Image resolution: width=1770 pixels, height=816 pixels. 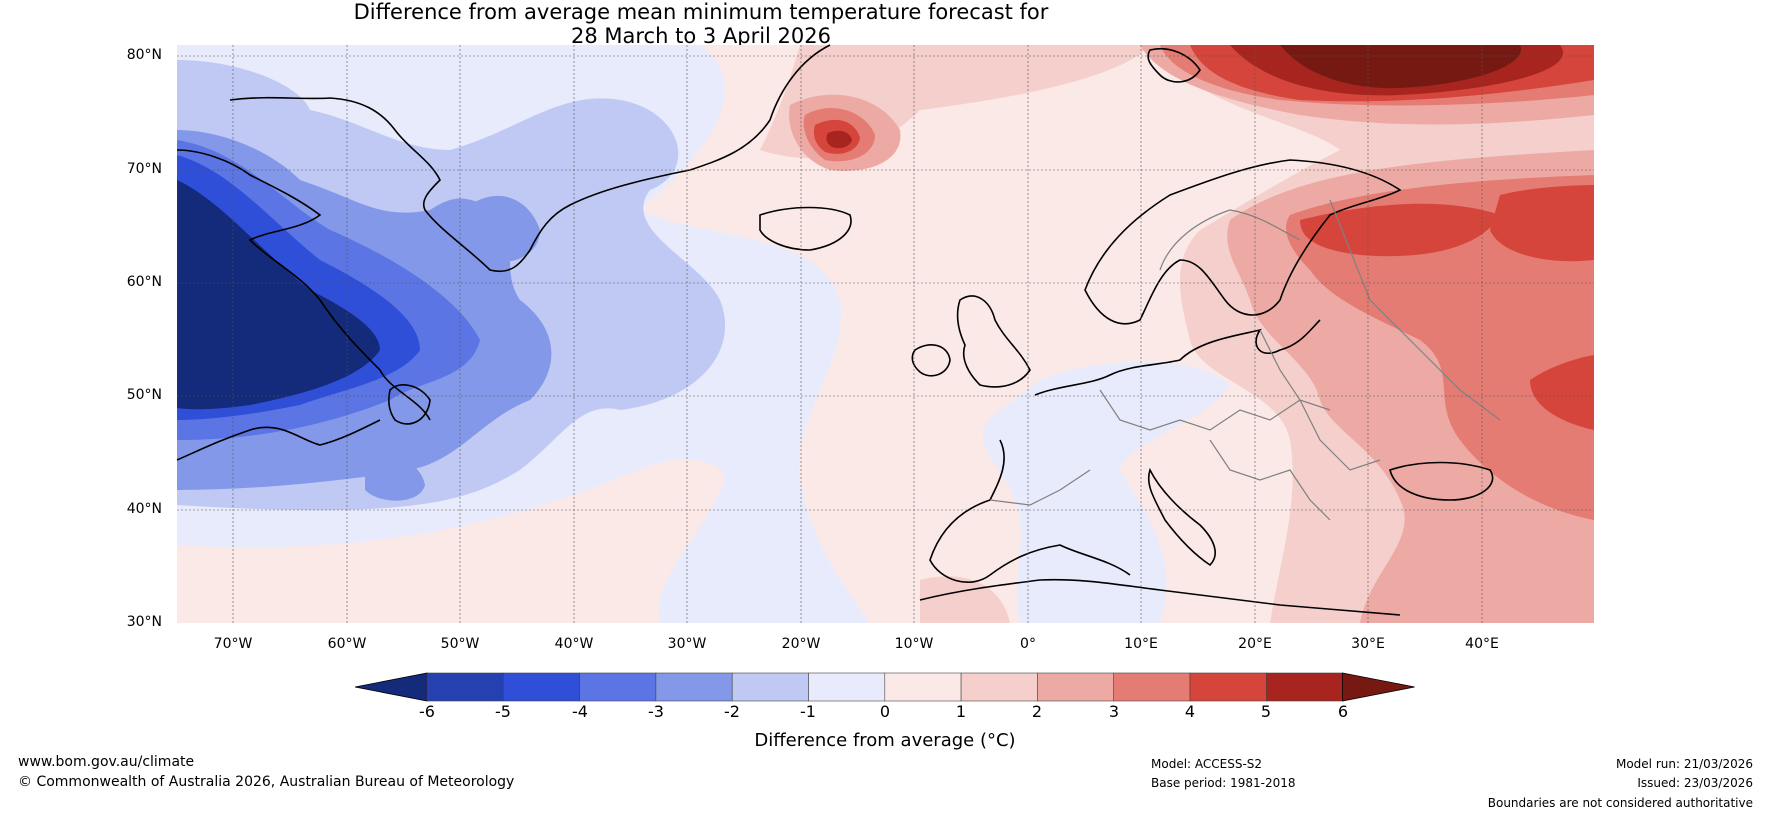 I want to click on anomaly-minus6-region, so click(x=278, y=295).